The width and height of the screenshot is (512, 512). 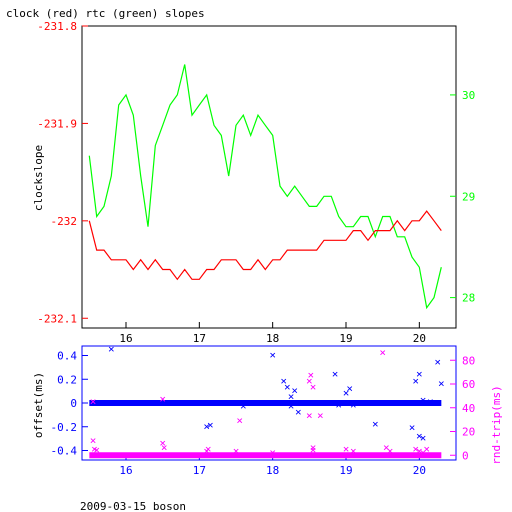 I want to click on top-left-ticks, so click(x=85, y=172).